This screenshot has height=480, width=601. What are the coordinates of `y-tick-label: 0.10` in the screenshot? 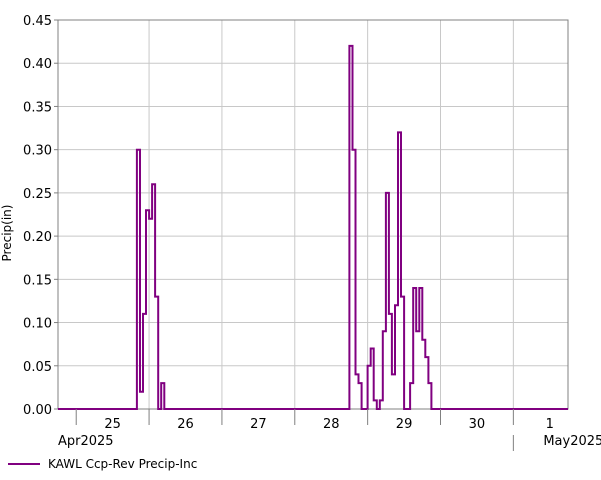 It's located at (37, 324).